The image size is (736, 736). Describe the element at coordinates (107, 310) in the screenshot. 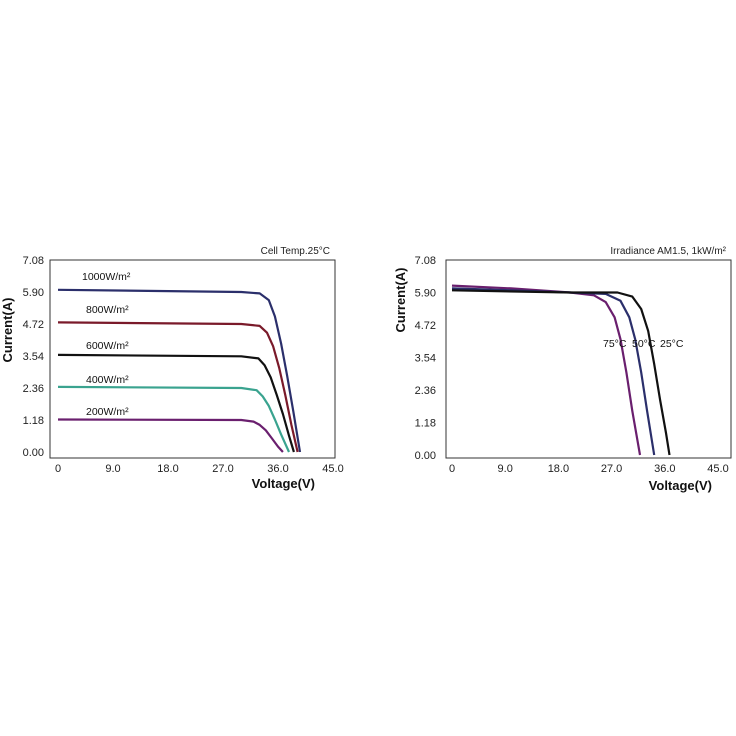

I see `series-label: 800W/m²` at that location.